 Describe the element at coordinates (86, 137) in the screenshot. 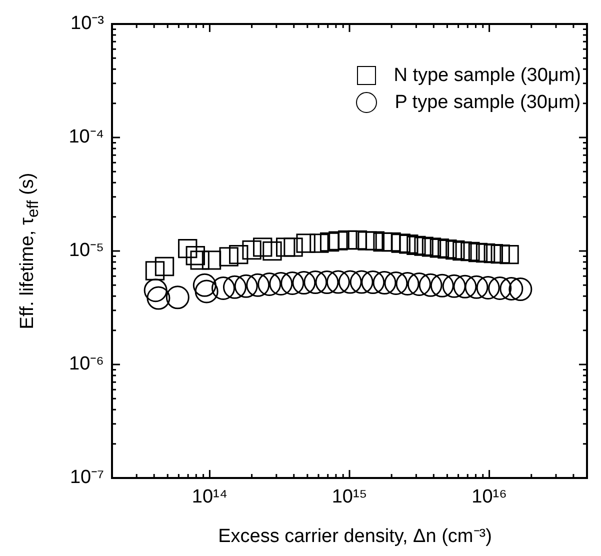

I see `y-tick-label: 10⁻⁴` at that location.